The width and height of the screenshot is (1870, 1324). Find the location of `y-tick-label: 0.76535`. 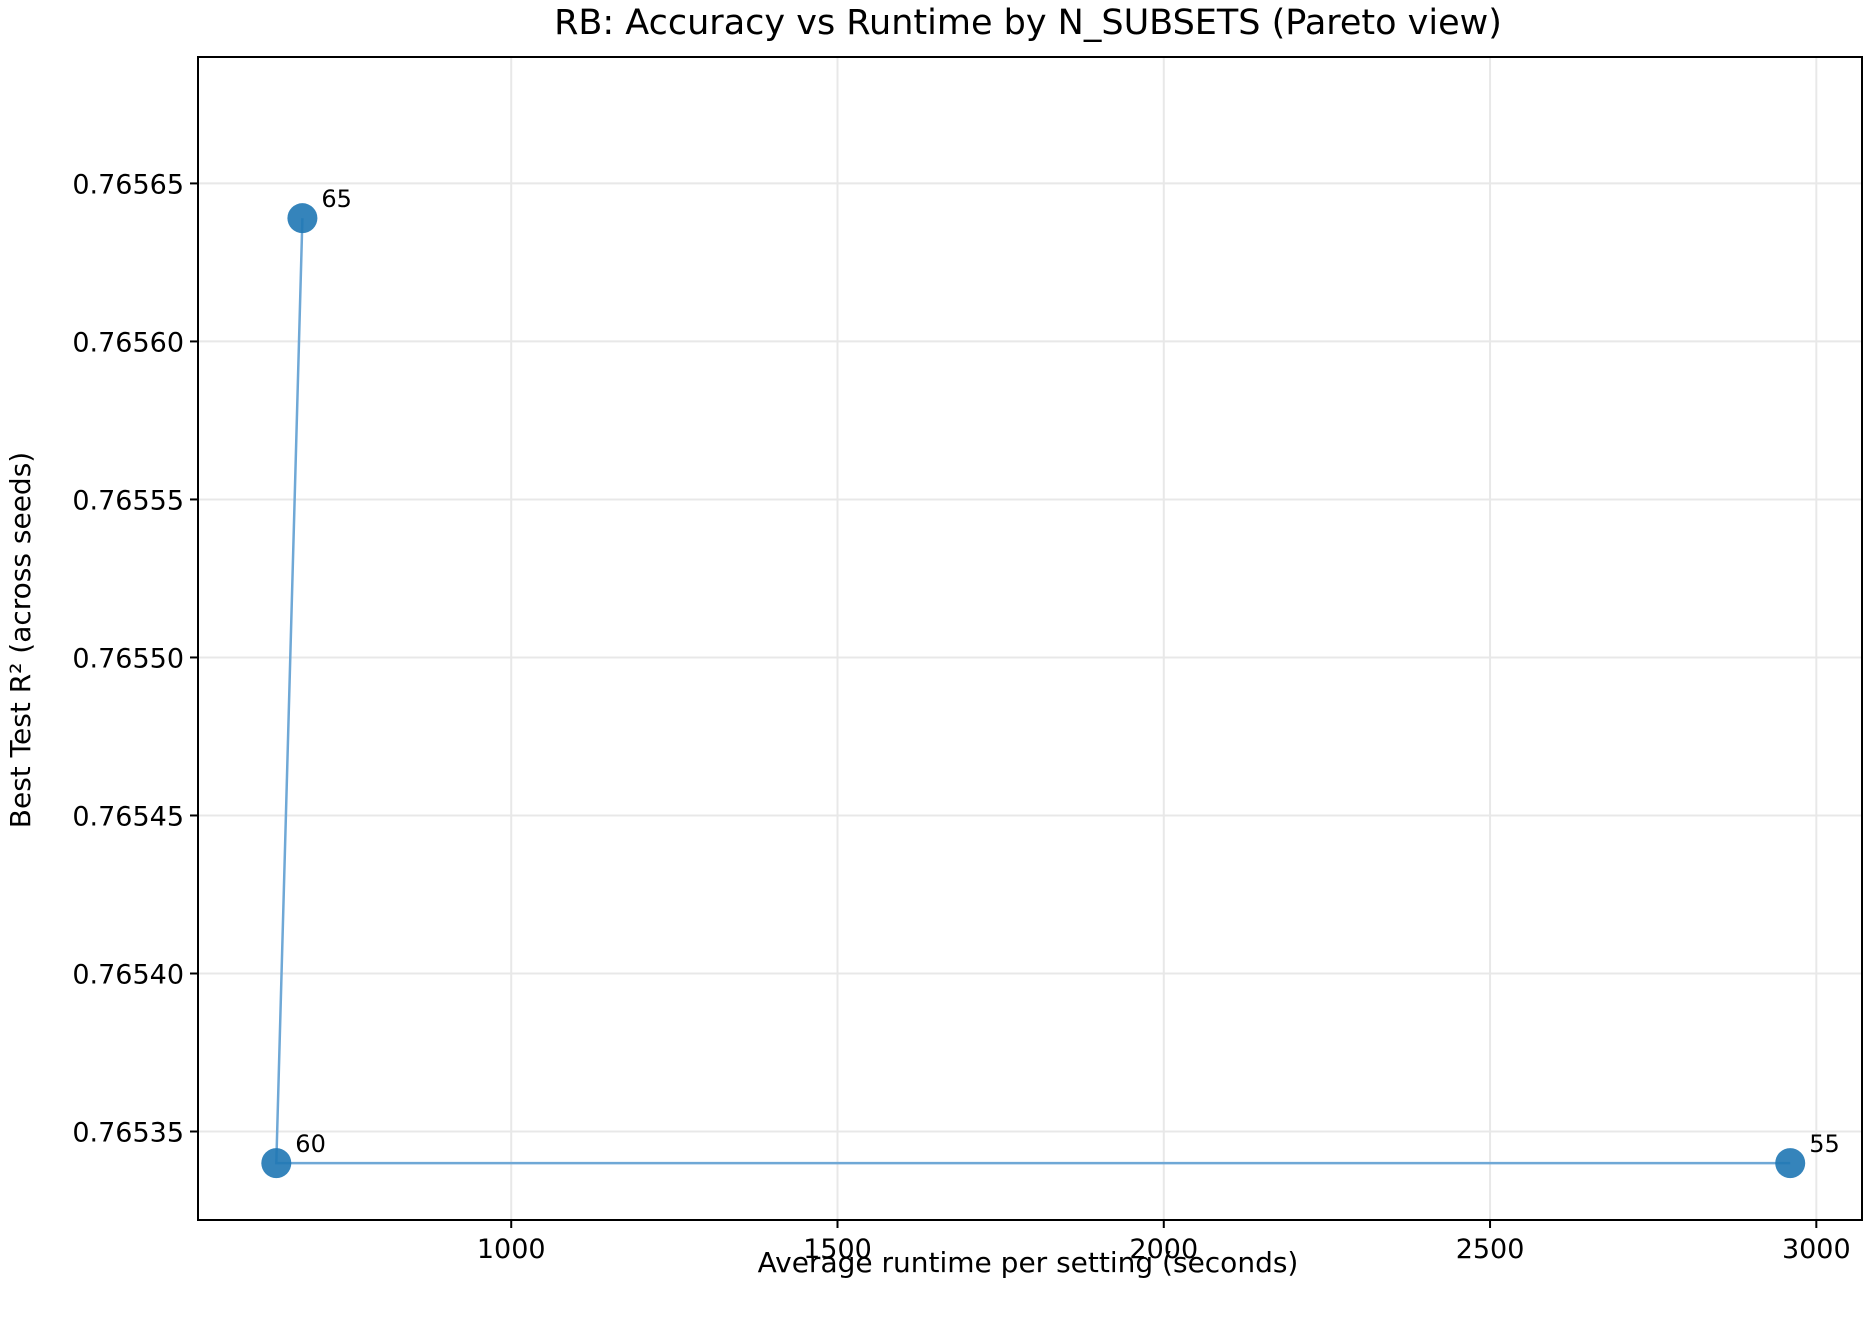

y-tick-label: 0.76535 is located at coordinates (128, 1133).